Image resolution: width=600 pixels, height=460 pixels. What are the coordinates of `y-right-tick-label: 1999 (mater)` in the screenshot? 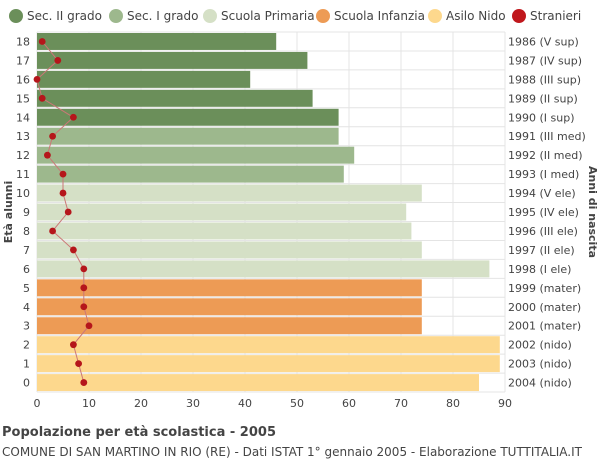 It's located at (544, 288).